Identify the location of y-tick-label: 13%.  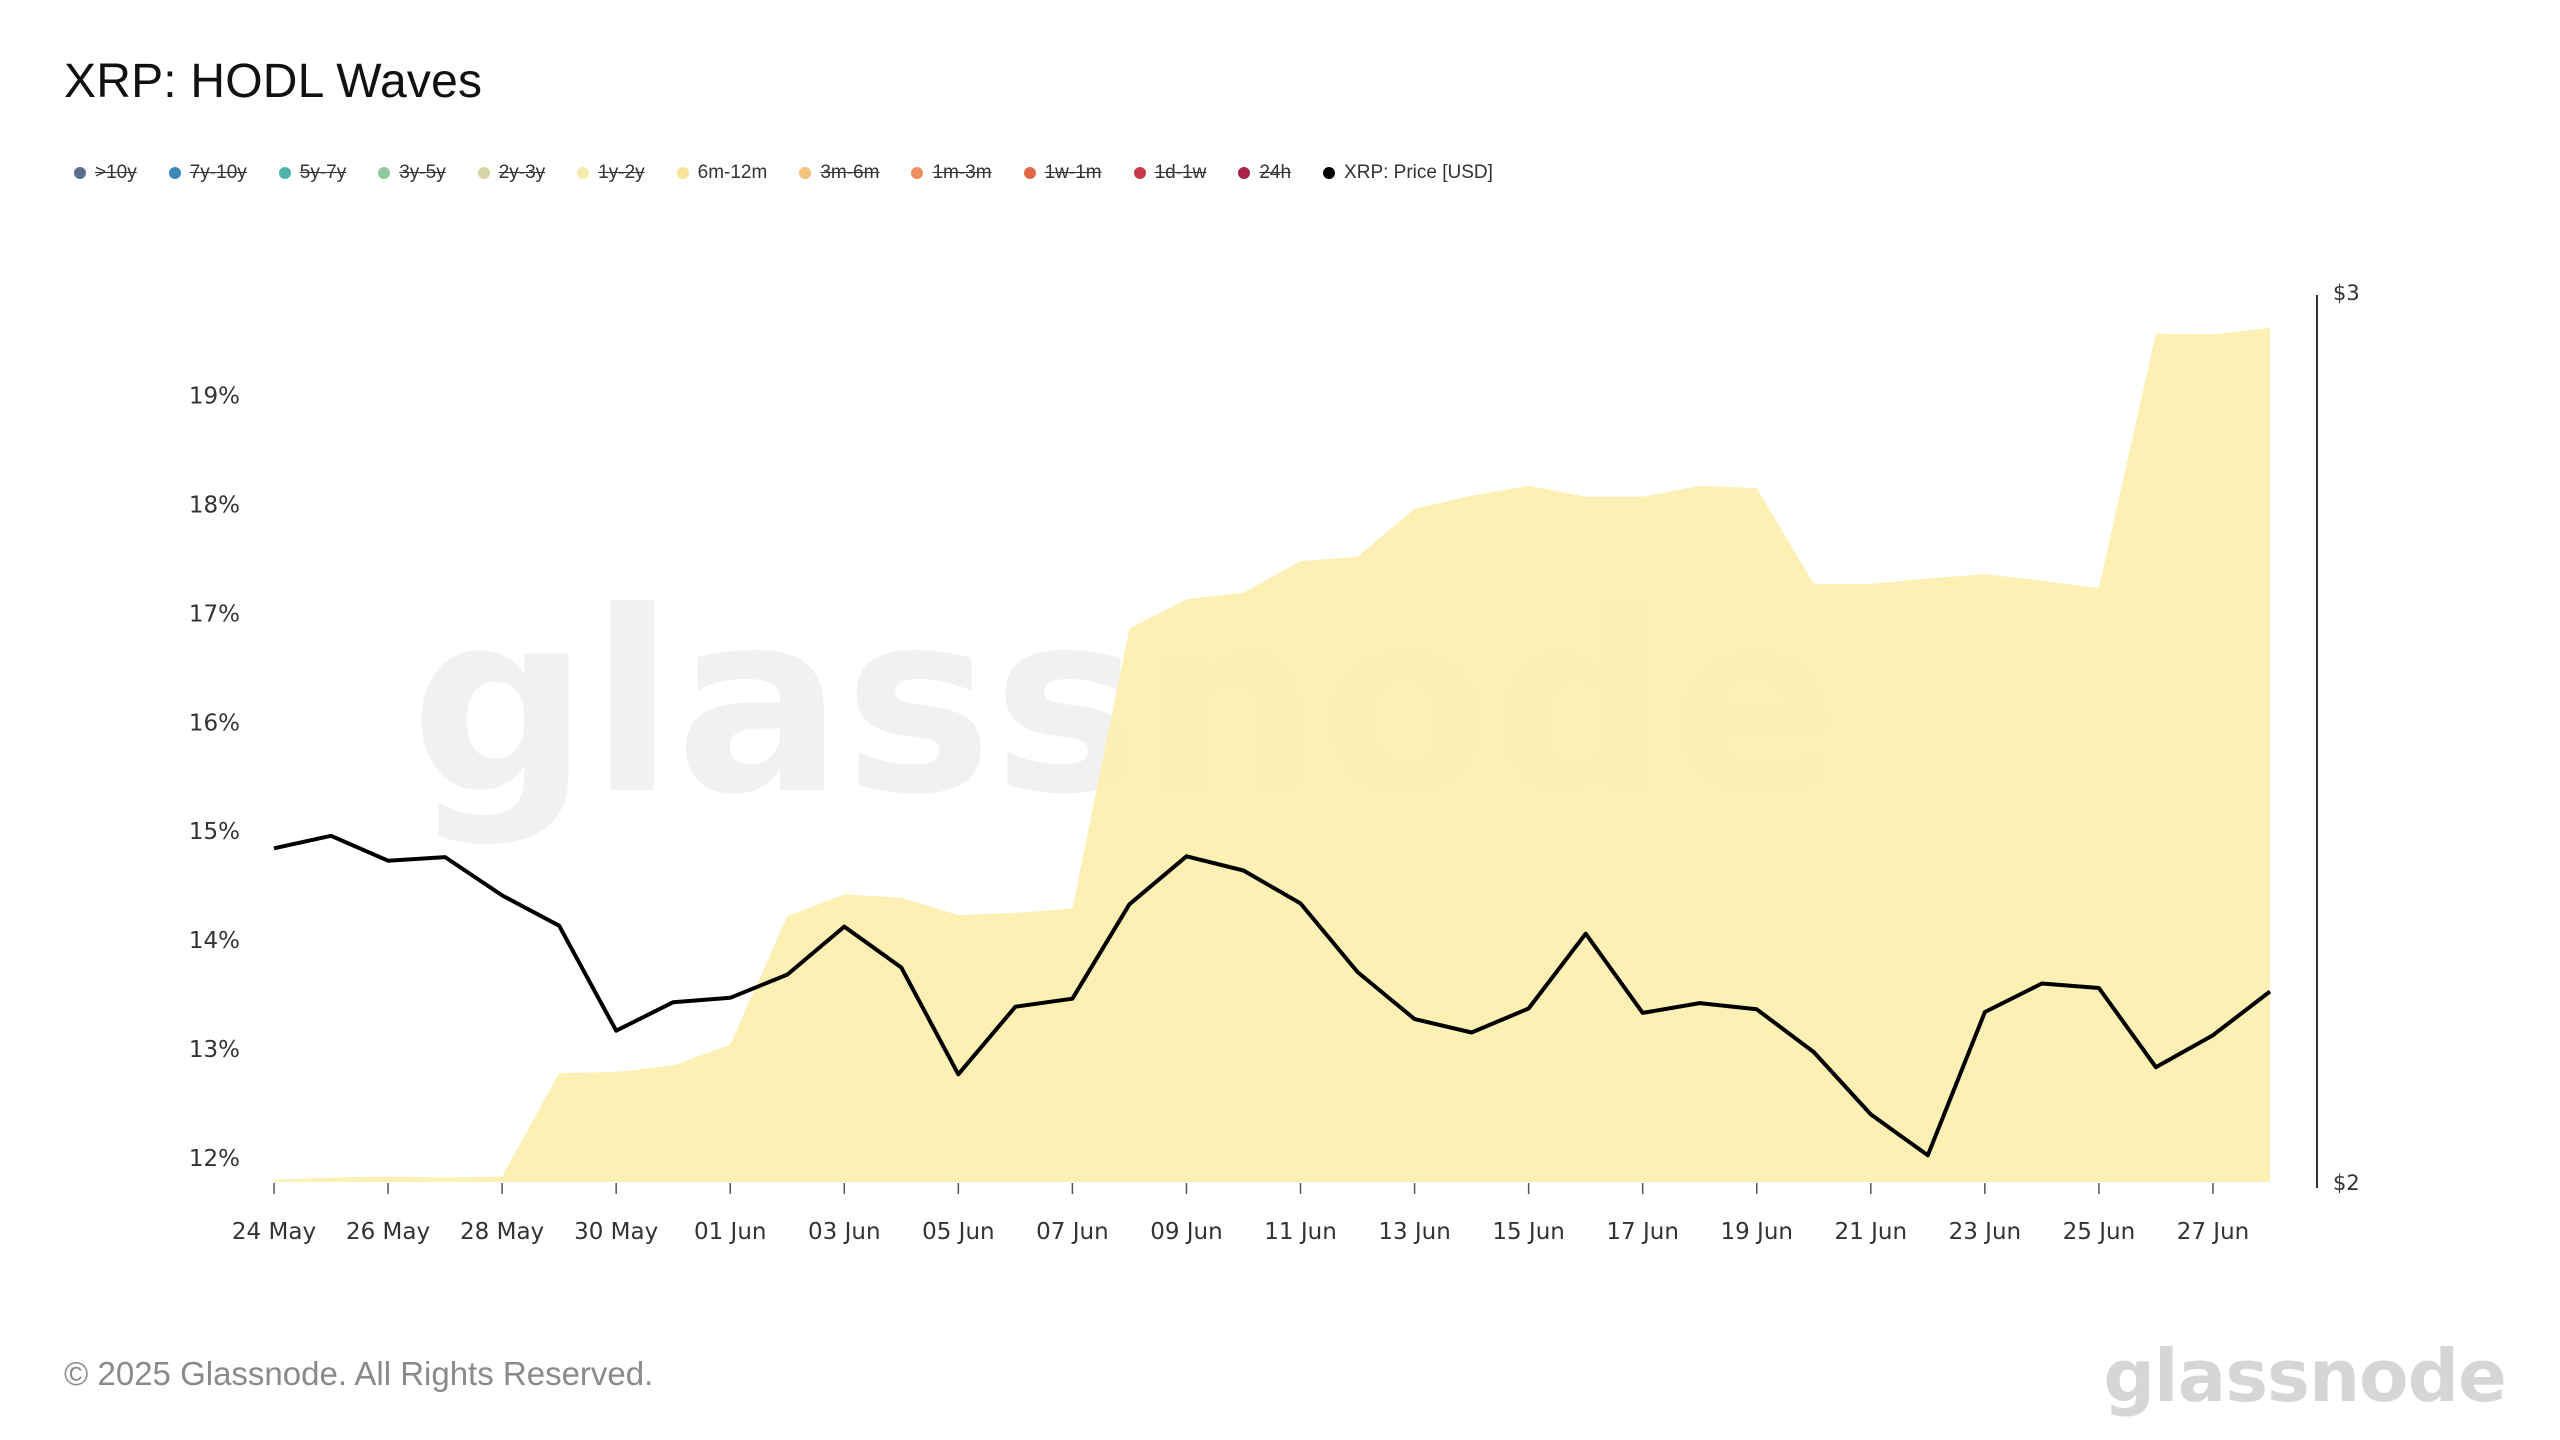
(214, 1050).